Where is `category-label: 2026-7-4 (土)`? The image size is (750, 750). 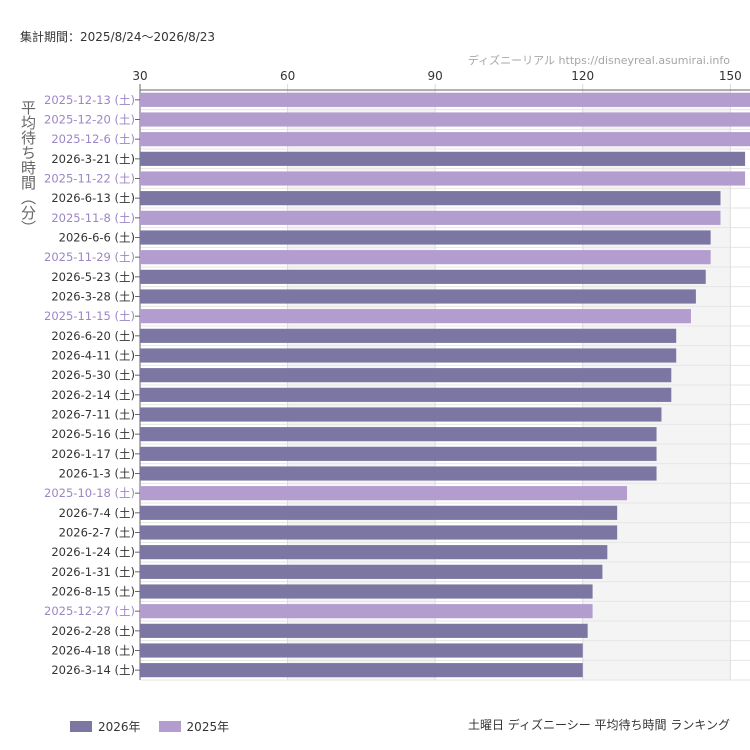 category-label: 2026-7-4 (土) is located at coordinates (97, 513).